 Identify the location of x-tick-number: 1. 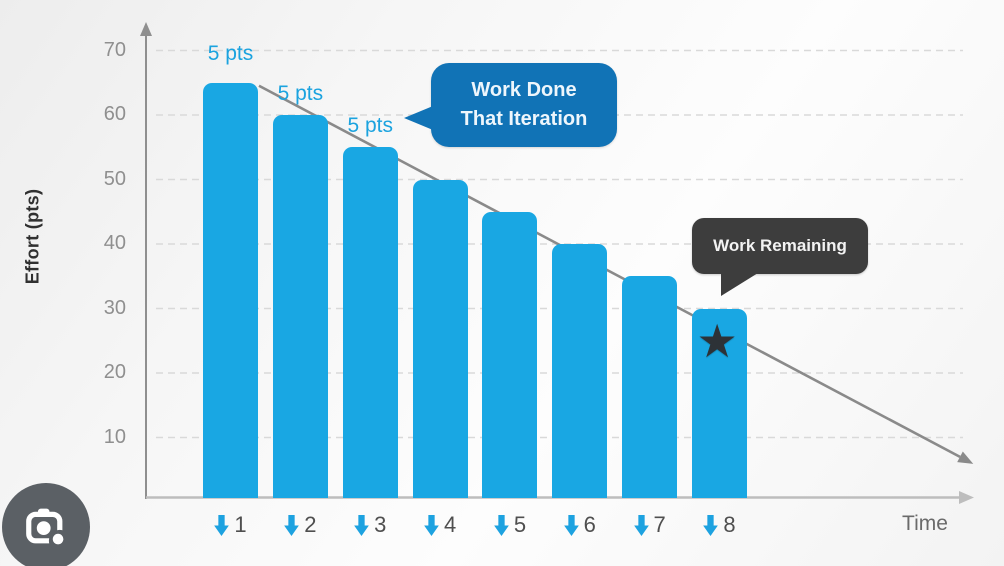
(240, 524).